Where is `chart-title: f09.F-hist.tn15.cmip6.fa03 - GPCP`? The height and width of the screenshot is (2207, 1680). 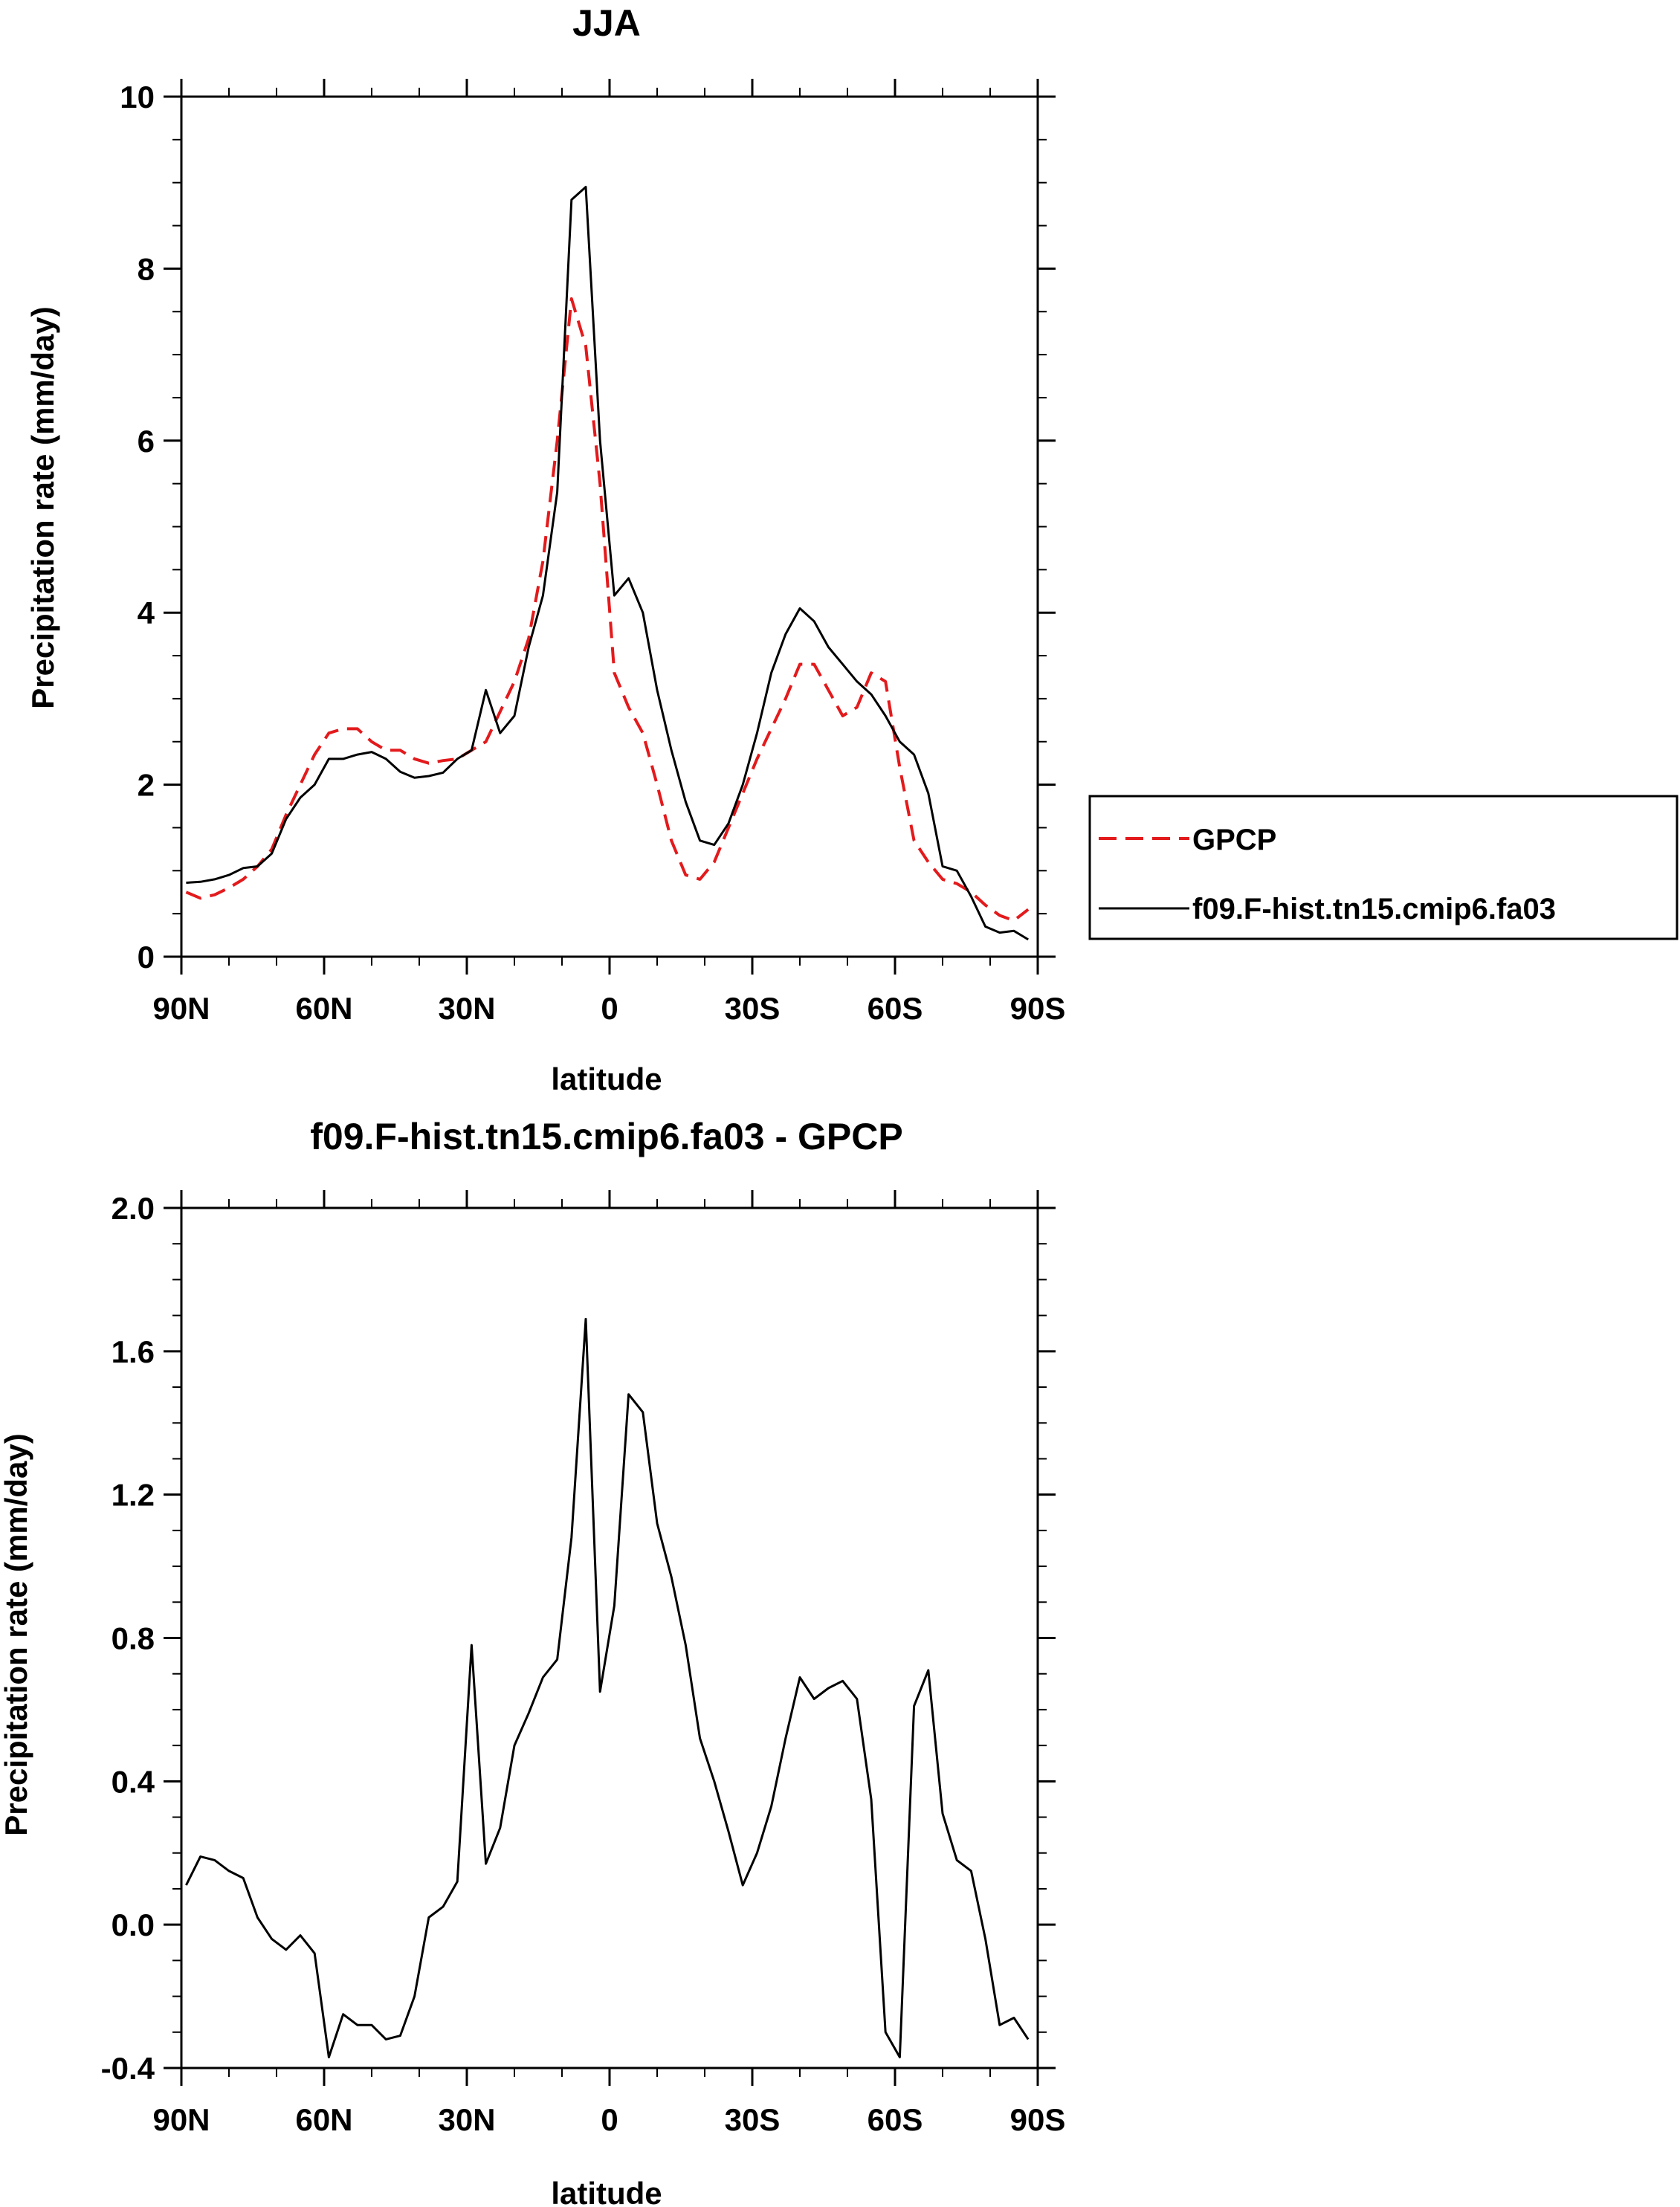
chart-title: f09.F-hist.tn15.cmip6.fa03 - GPCP is located at coordinates (606, 1136).